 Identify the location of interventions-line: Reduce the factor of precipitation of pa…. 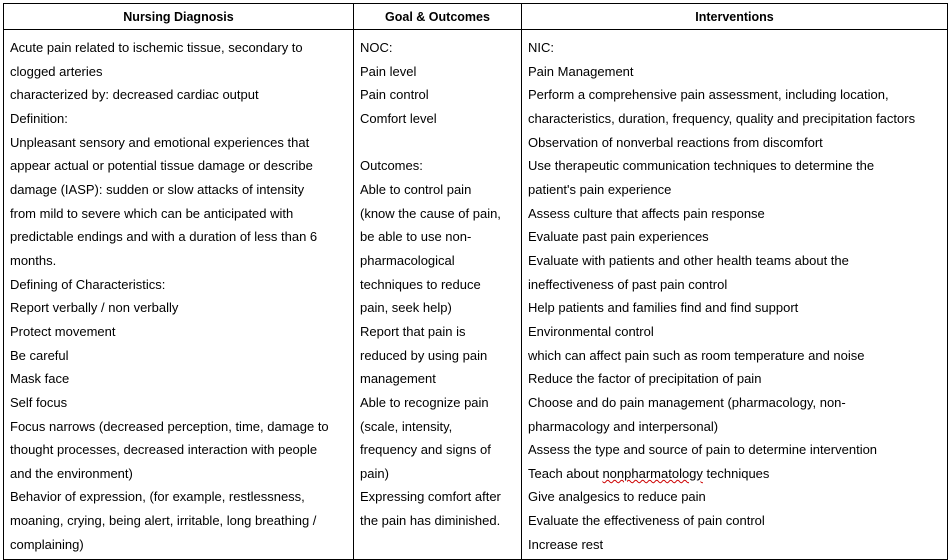
(645, 379).